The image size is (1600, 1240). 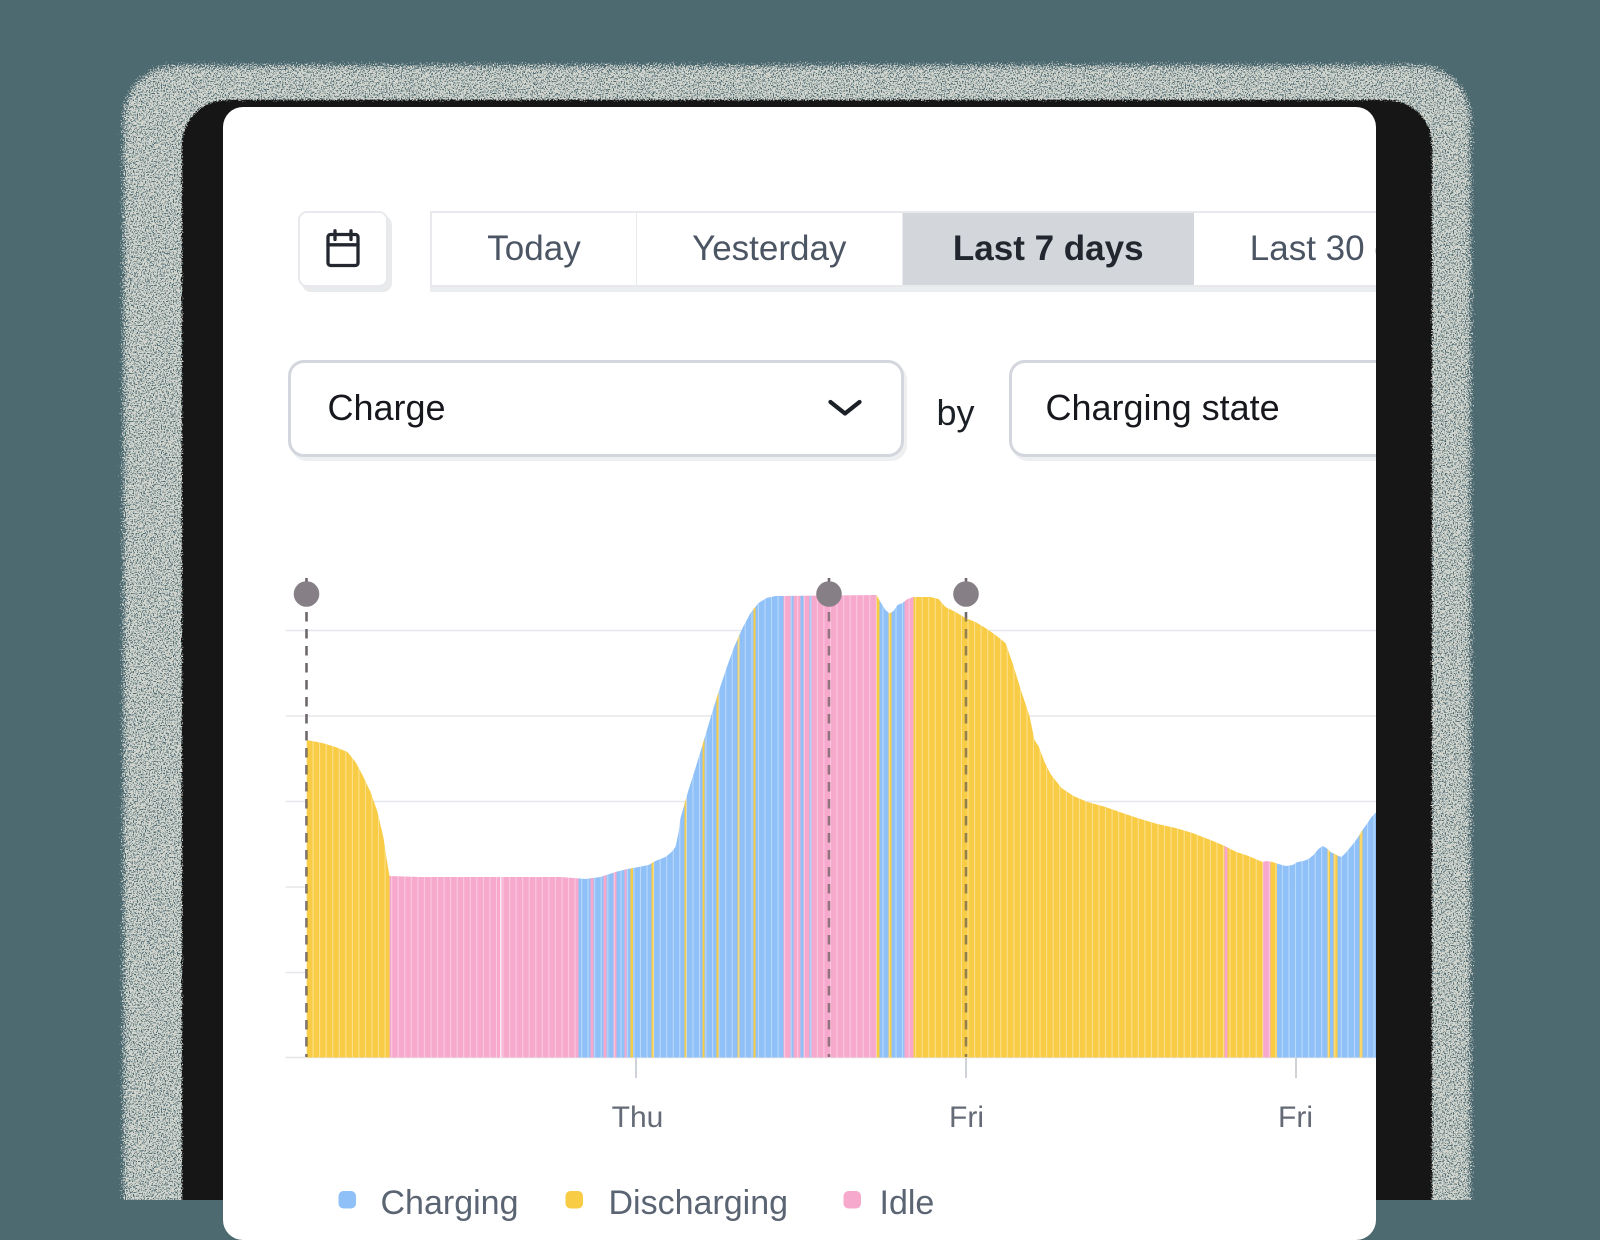 I want to click on svg-text: Discharging, so click(x=698, y=1203).